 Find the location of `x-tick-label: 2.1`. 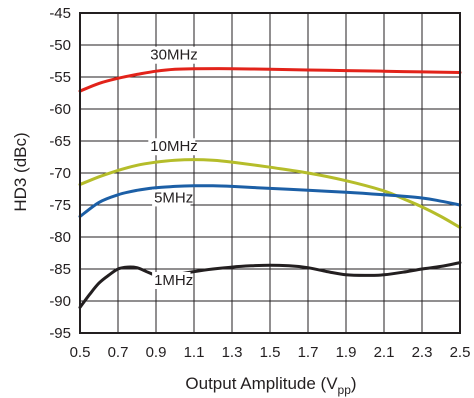

x-tick-label: 2.1 is located at coordinates (384, 352).